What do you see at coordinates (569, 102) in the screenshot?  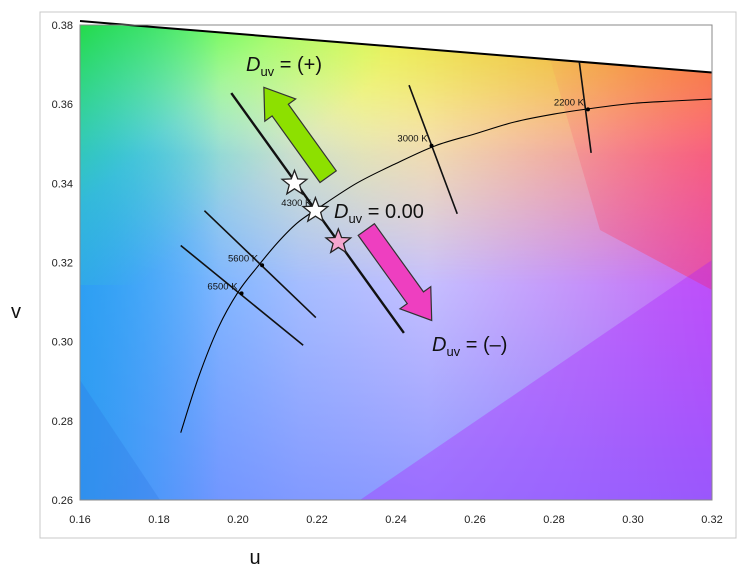 I see `isotherm-label: 2200 K` at bounding box center [569, 102].